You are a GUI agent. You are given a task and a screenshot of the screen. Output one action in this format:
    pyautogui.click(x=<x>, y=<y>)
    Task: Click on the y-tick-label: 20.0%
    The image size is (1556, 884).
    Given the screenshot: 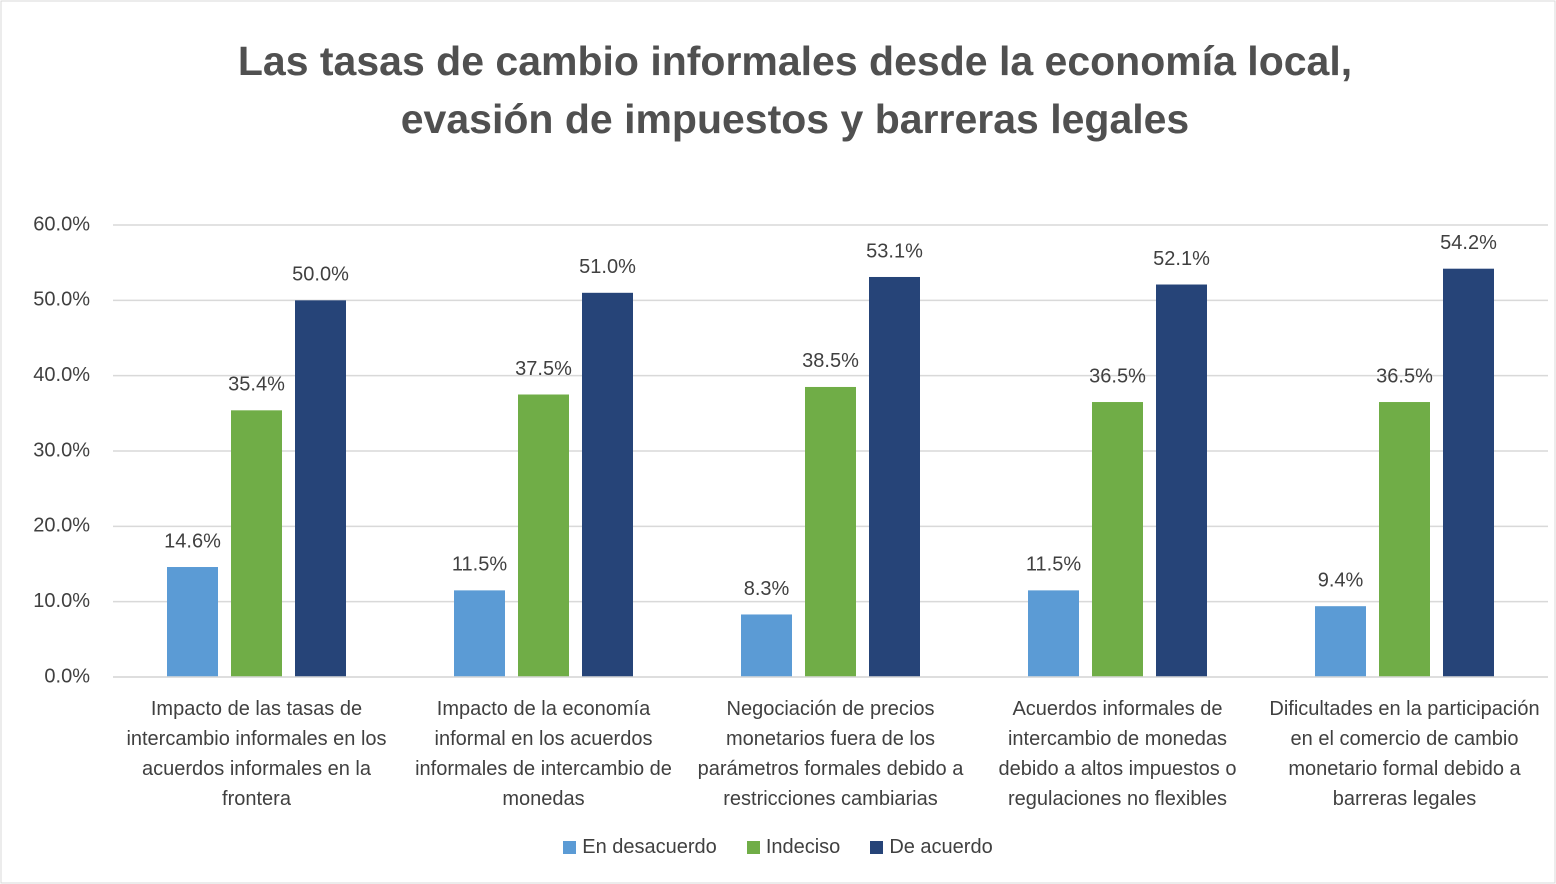 What is the action you would take?
    pyautogui.click(x=61, y=526)
    